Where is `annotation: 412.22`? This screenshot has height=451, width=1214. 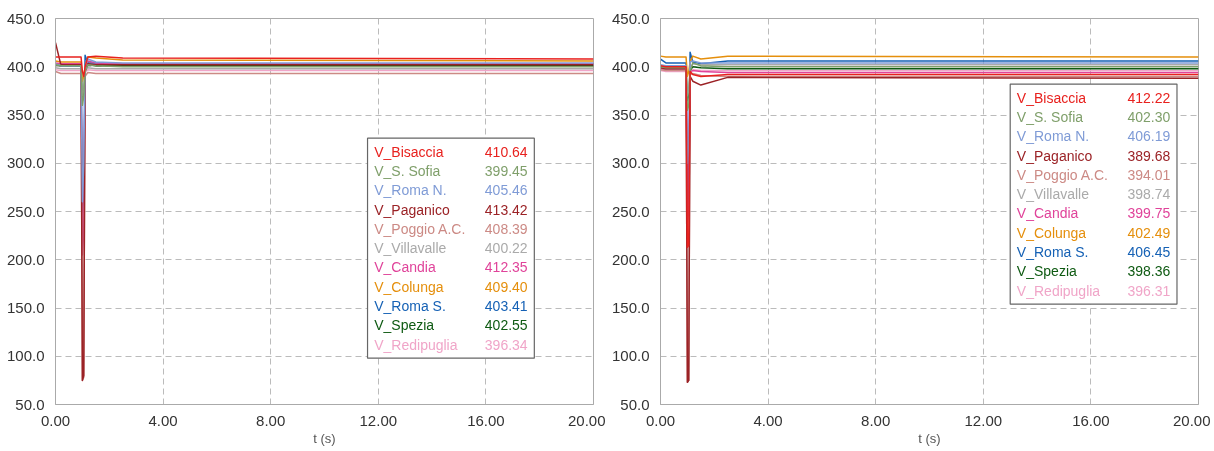 annotation: 412.22 is located at coordinates (1149, 97).